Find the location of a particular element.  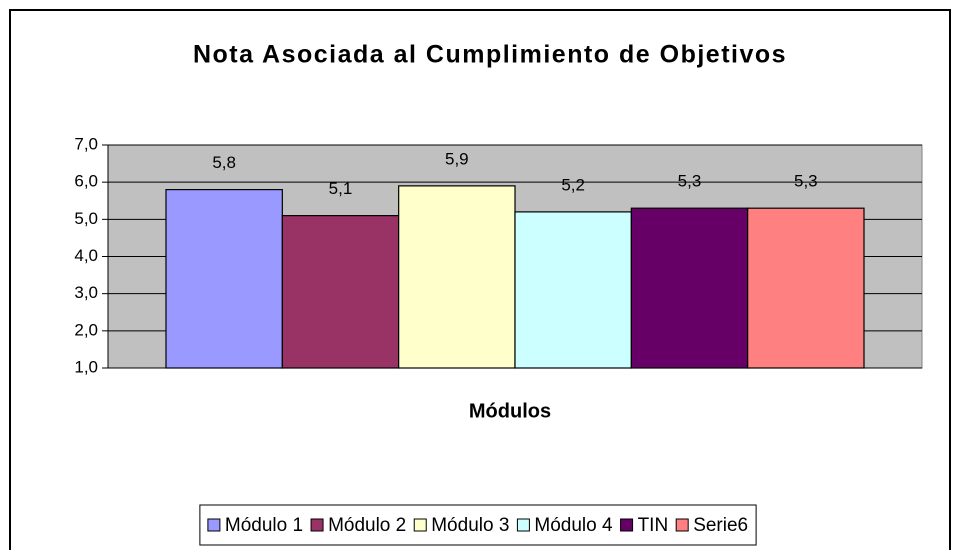

y-tick-label: 3,0 is located at coordinates (86, 292).